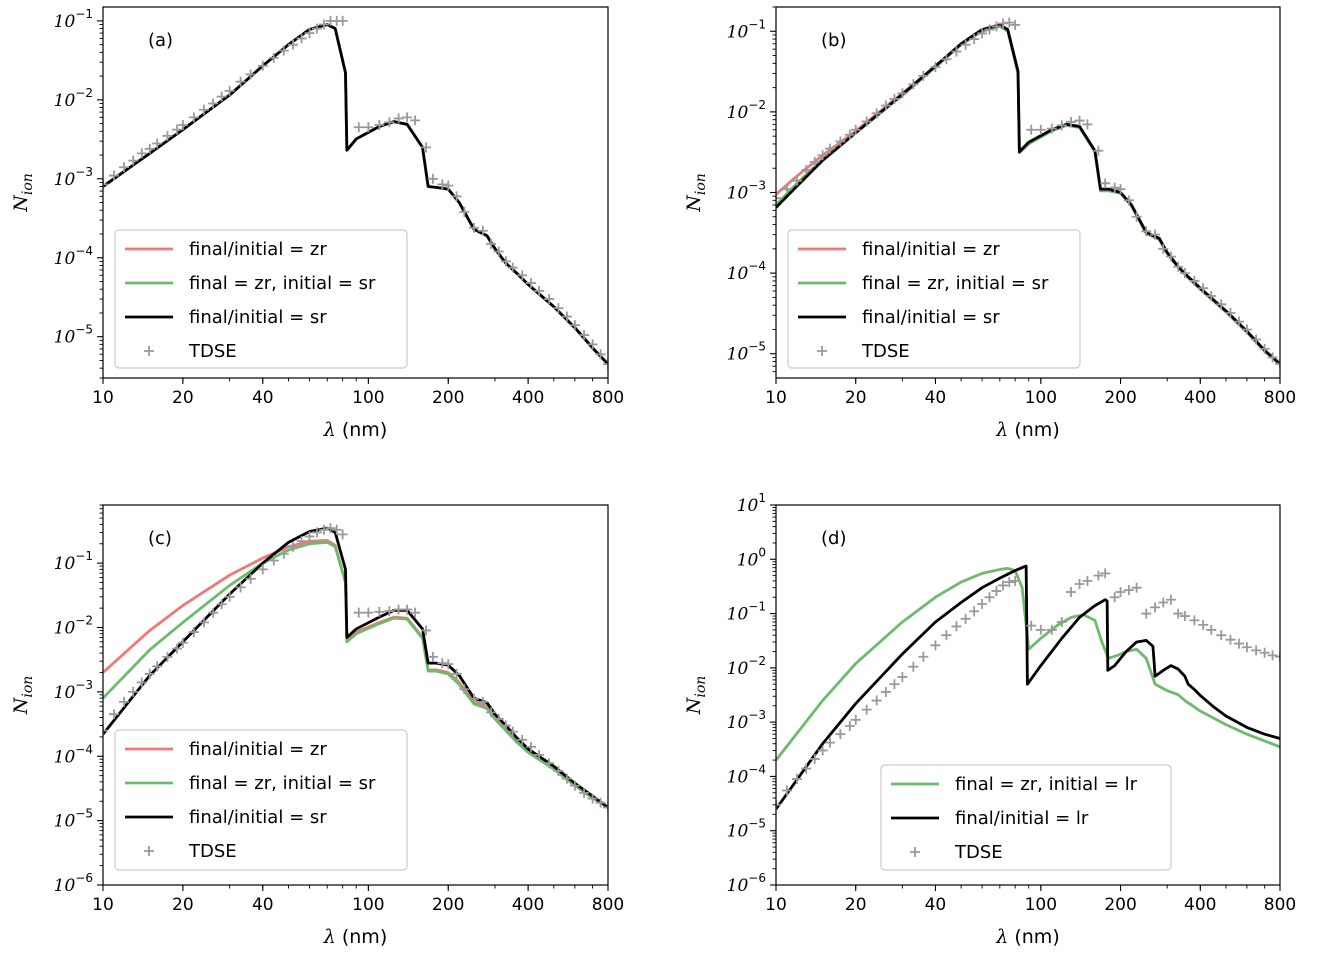 This screenshot has width=1326, height=959. Describe the element at coordinates (1027, 937) in the screenshot. I see `x-axis-label: λ (nm)` at that location.